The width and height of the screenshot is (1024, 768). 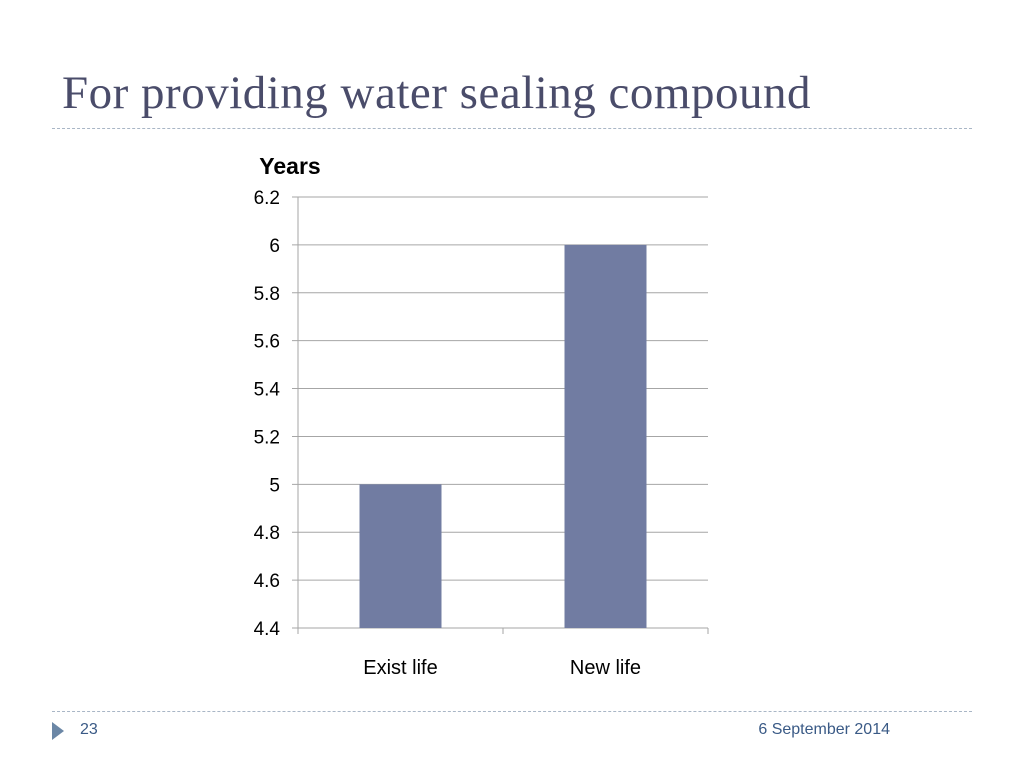 I want to click on y-tick-label: 5.8, so click(x=267, y=294).